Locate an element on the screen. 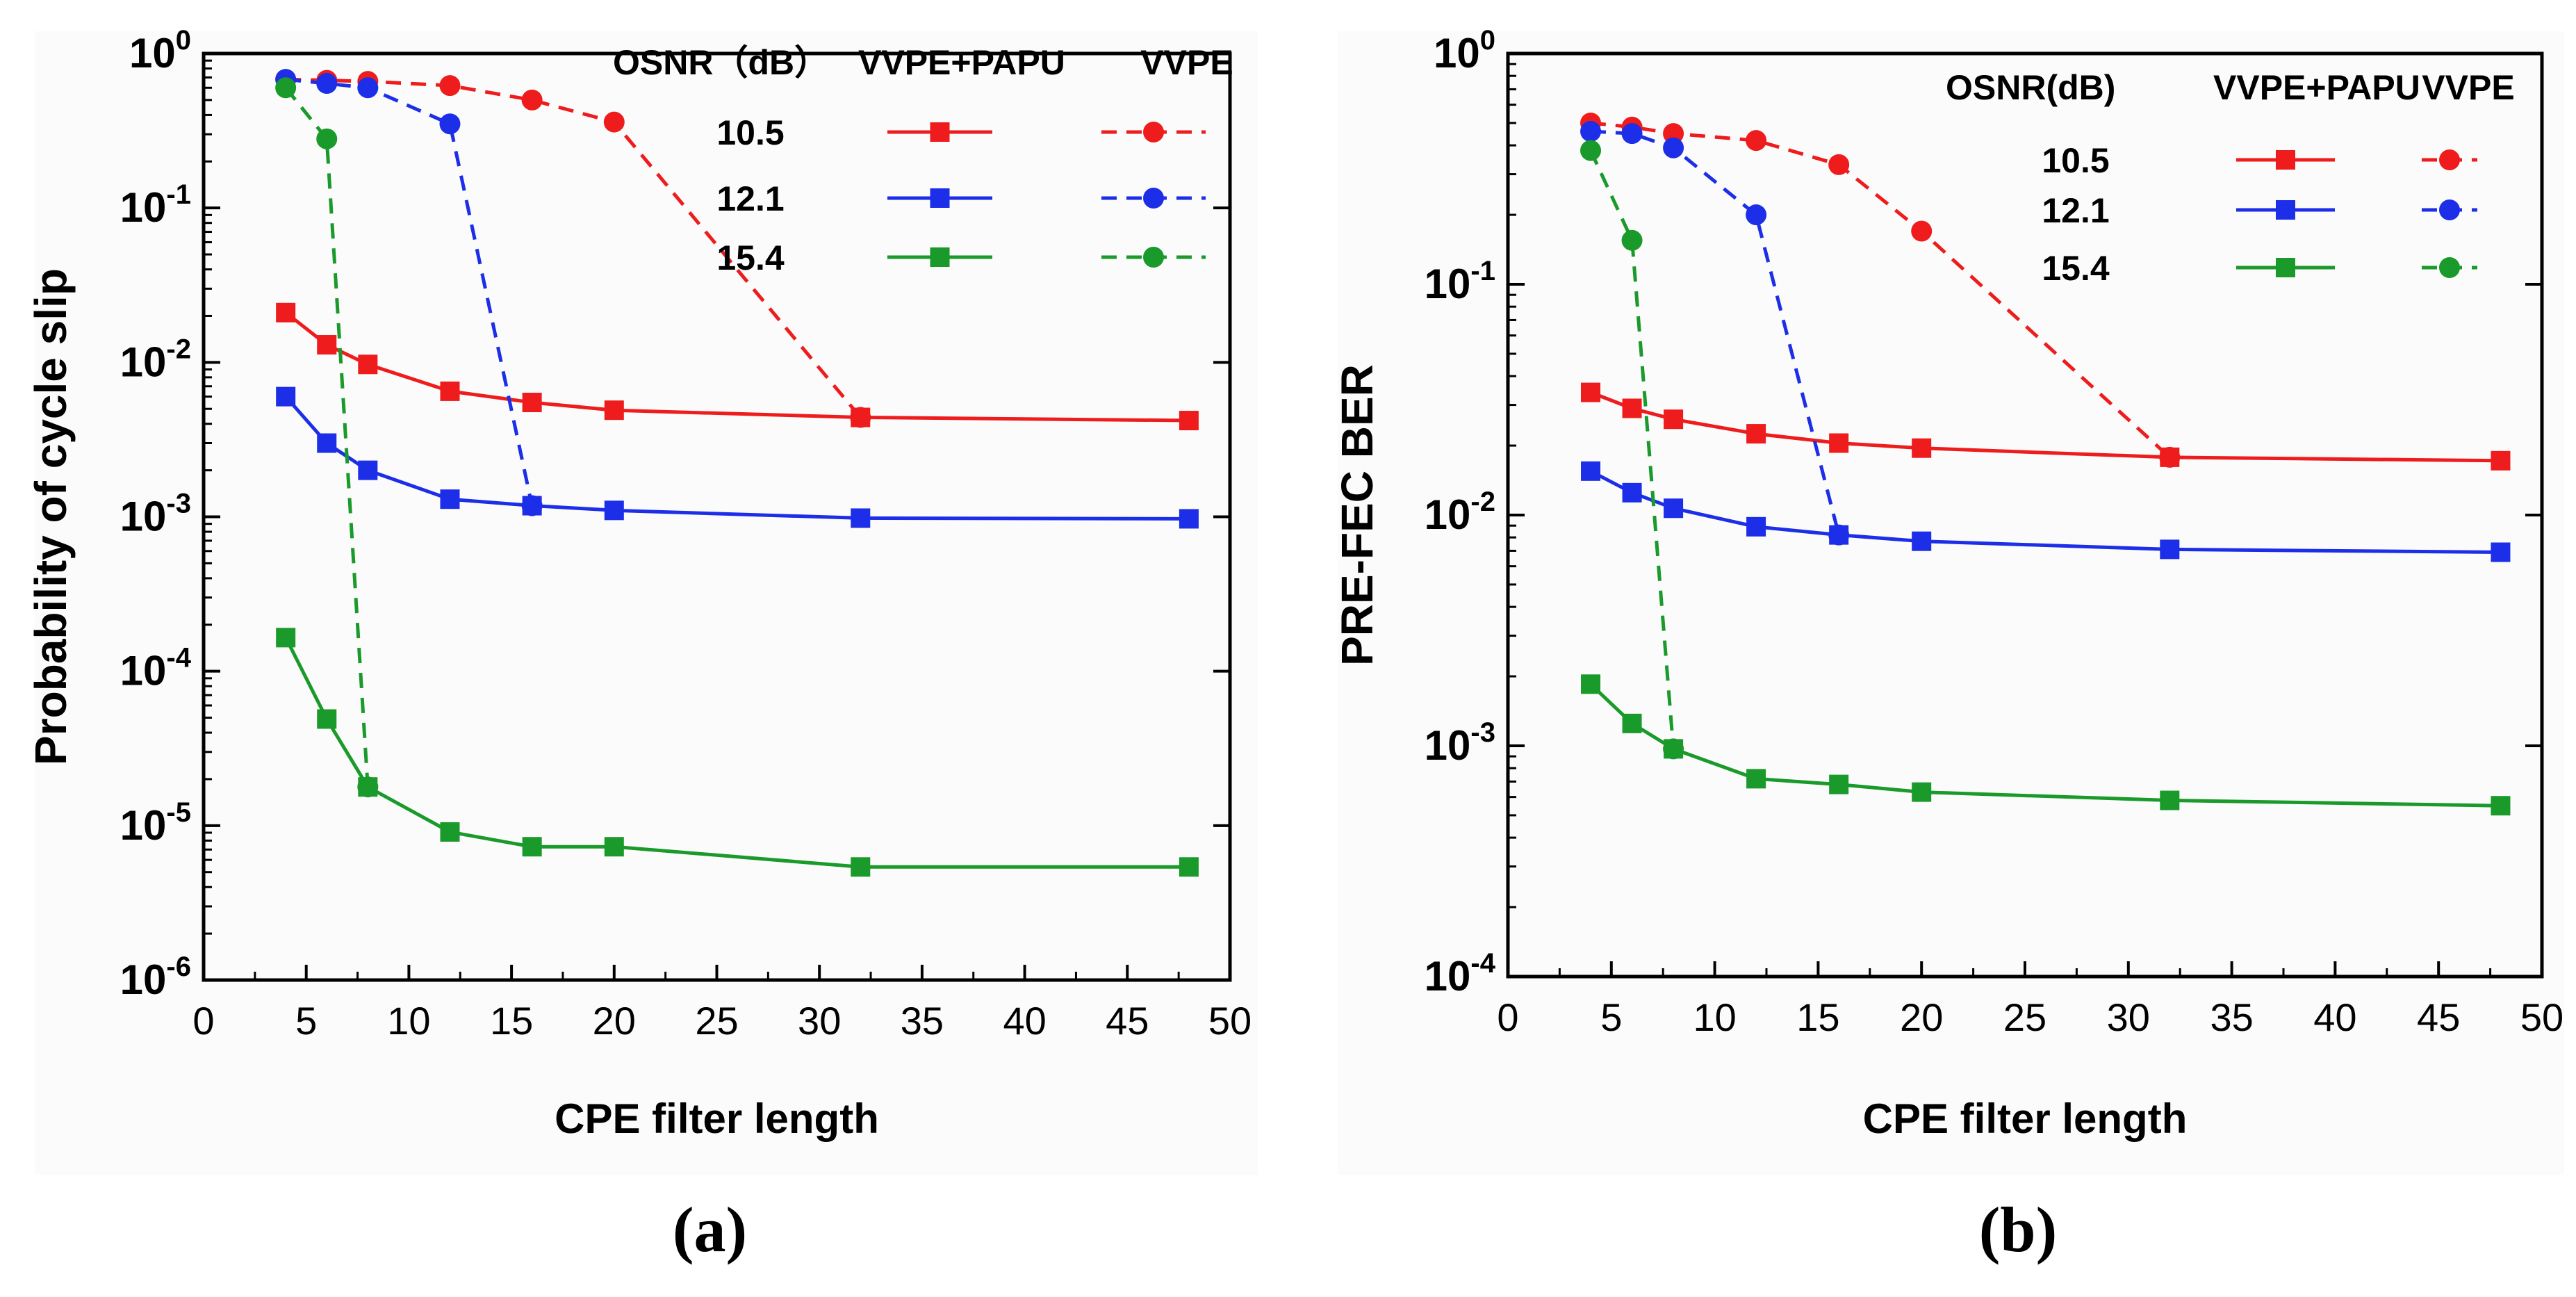 The width and height of the screenshot is (2576, 1297). y-tick-exponent: -4 is located at coordinates (179, 658).